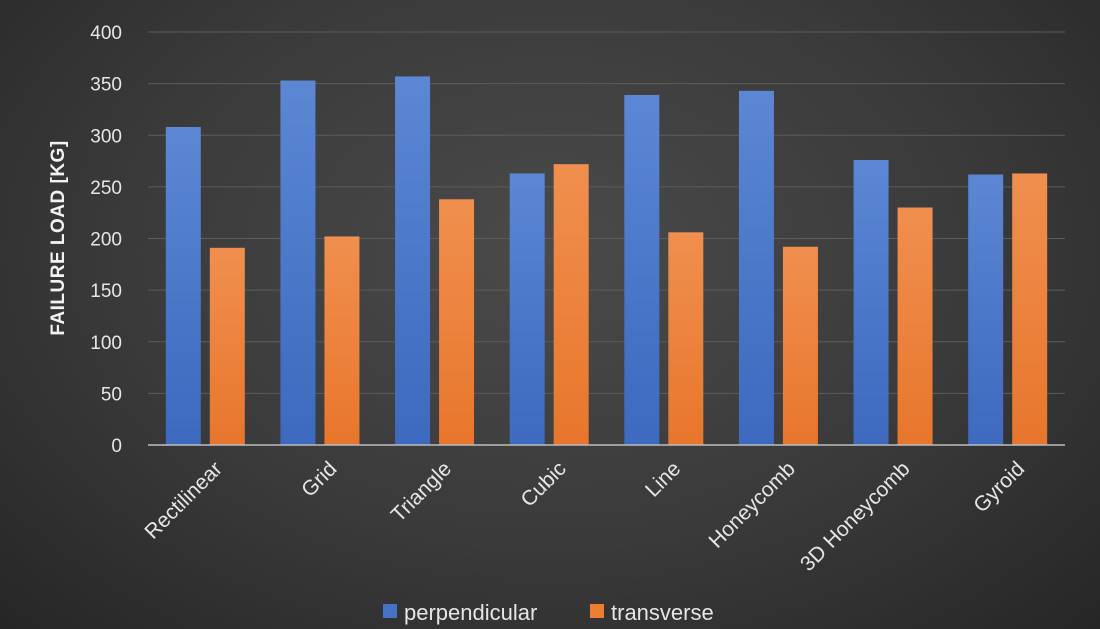  I want to click on y-tick-label: 200, so click(106, 240).